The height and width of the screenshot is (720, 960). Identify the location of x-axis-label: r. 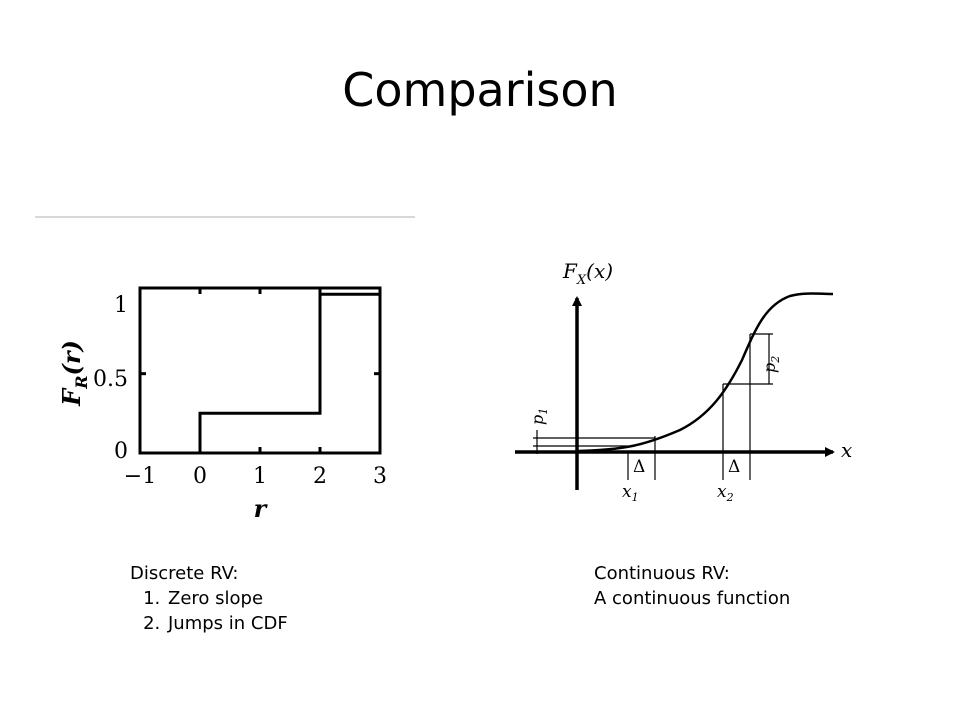
(261, 508).